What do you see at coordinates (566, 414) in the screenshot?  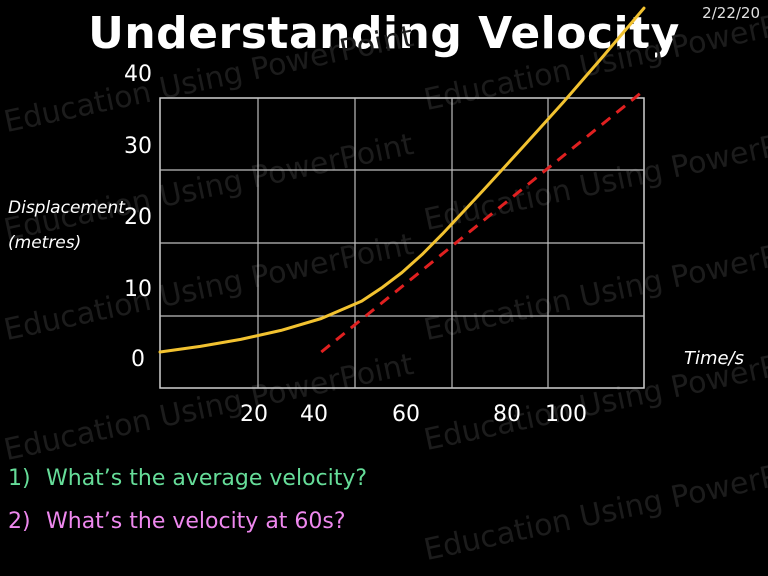 I see `x-tick-label: 100` at bounding box center [566, 414].